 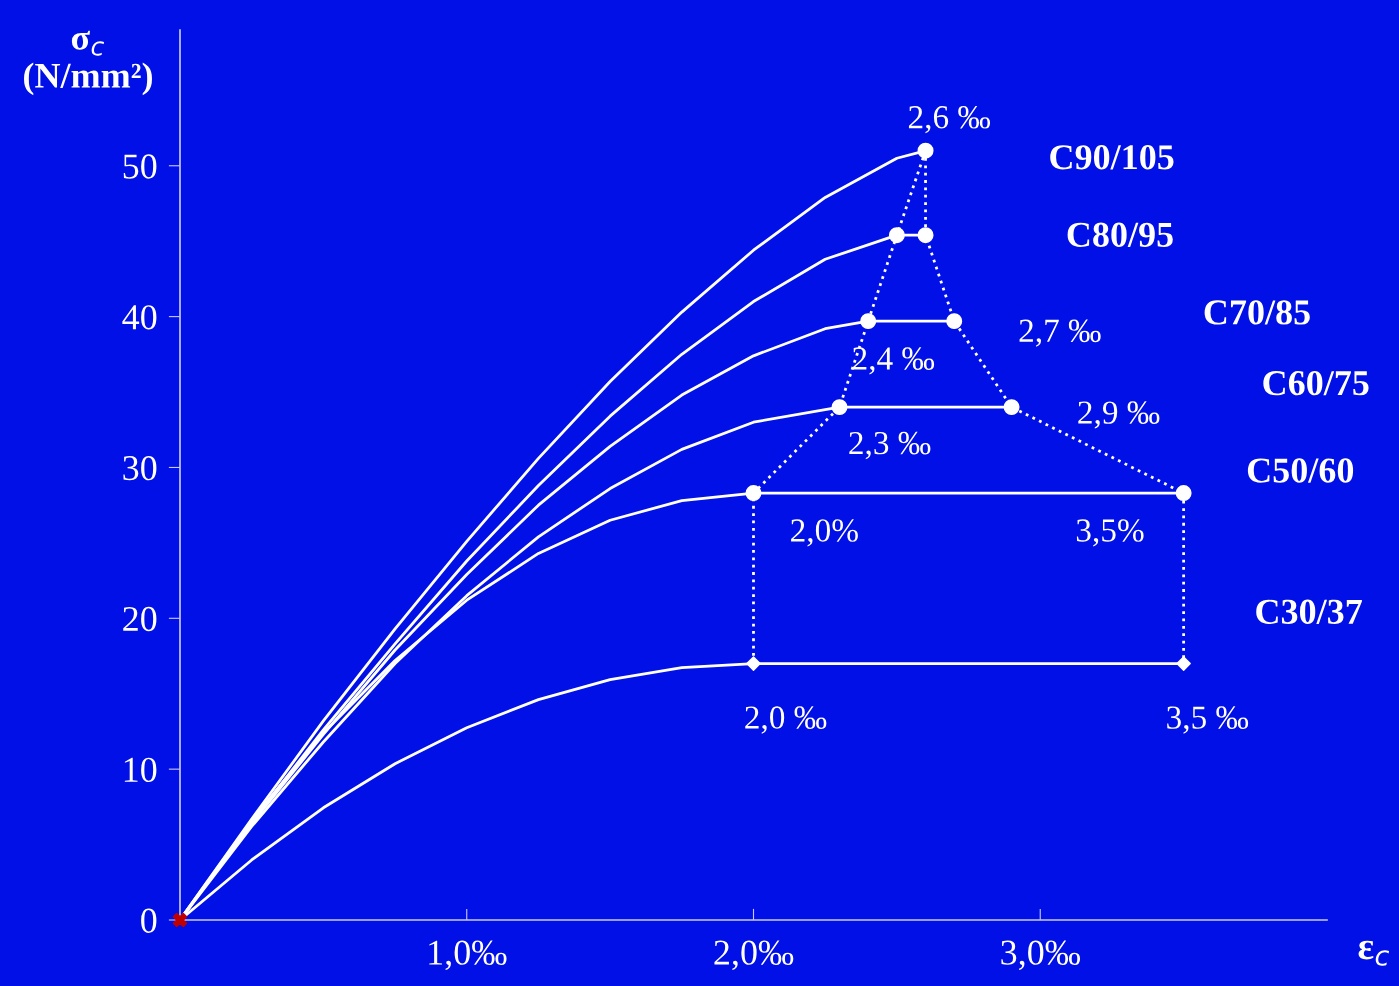 What do you see at coordinates (1309, 611) in the screenshot?
I see `text: C30/37` at bounding box center [1309, 611].